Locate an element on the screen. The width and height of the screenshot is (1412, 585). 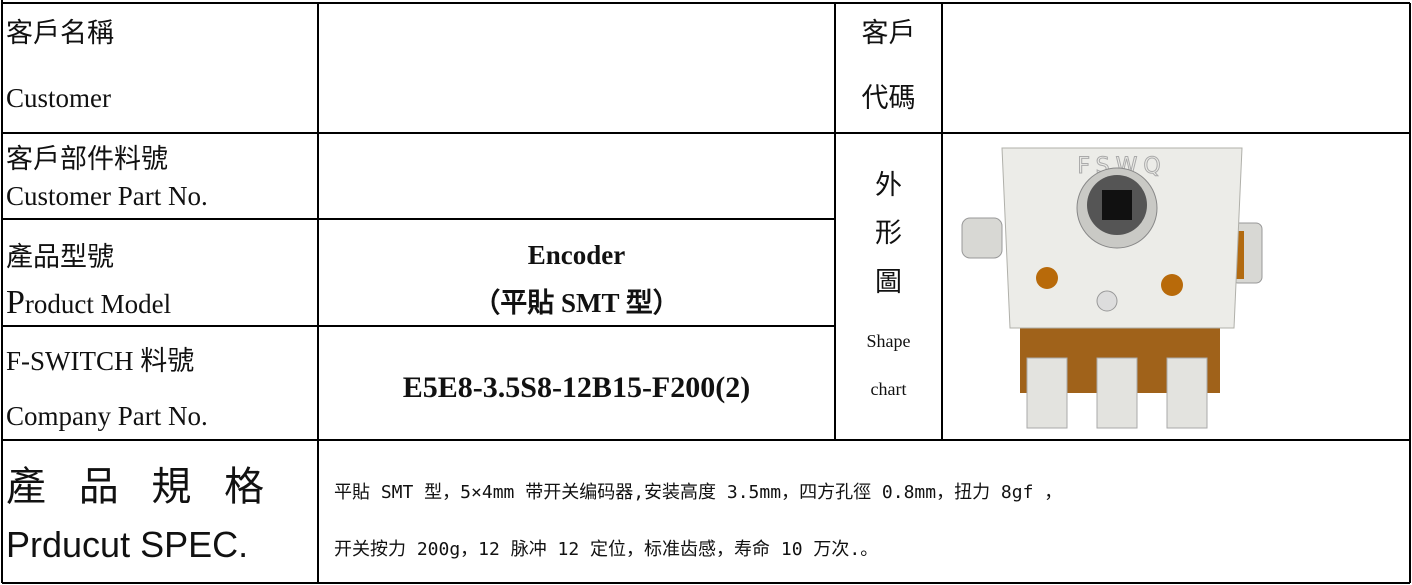
spec-en: Prducut SPEC. is located at coordinates (127, 544).